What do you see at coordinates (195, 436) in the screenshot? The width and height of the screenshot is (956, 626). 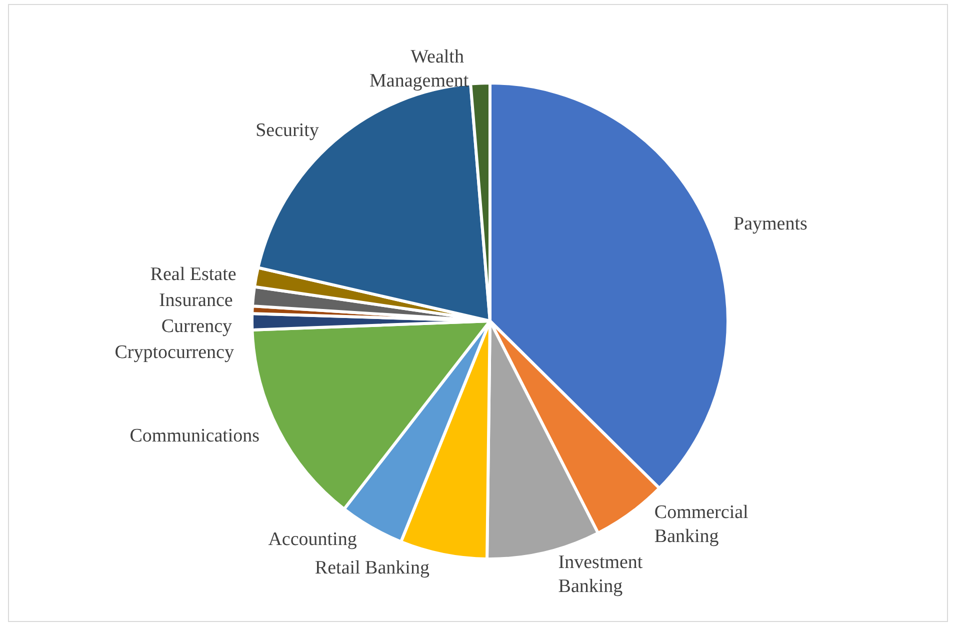 I see `slice-label: Communications` at bounding box center [195, 436].